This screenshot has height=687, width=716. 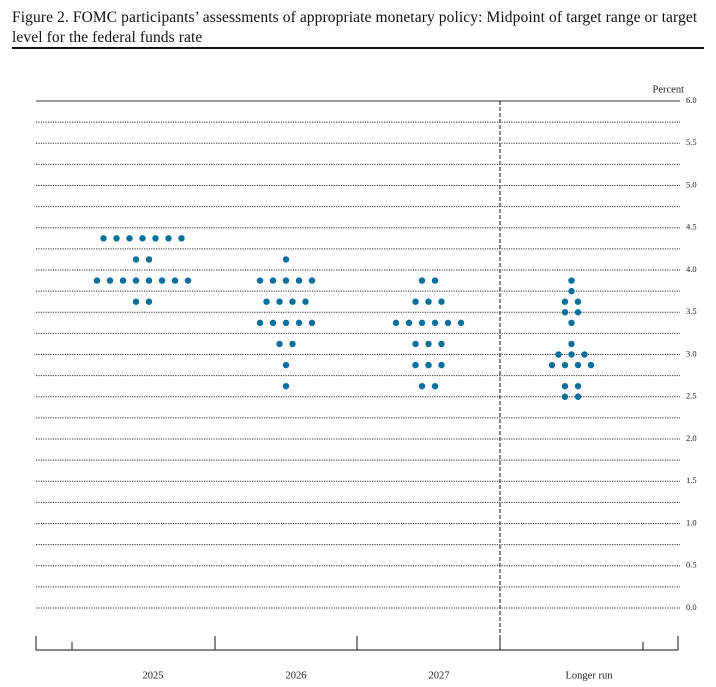 What do you see at coordinates (669, 89) in the screenshot?
I see `y-axis-label: Percent` at bounding box center [669, 89].